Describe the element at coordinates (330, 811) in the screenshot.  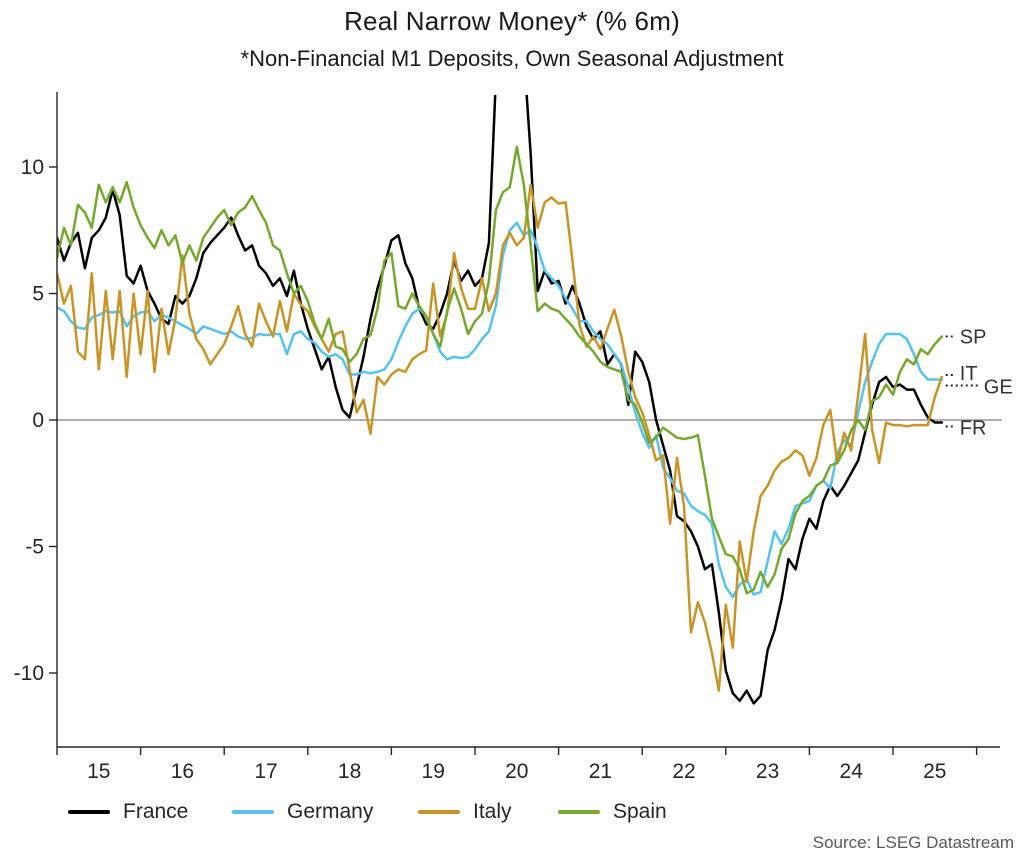
I see `legend-label-germany: Germany` at that location.